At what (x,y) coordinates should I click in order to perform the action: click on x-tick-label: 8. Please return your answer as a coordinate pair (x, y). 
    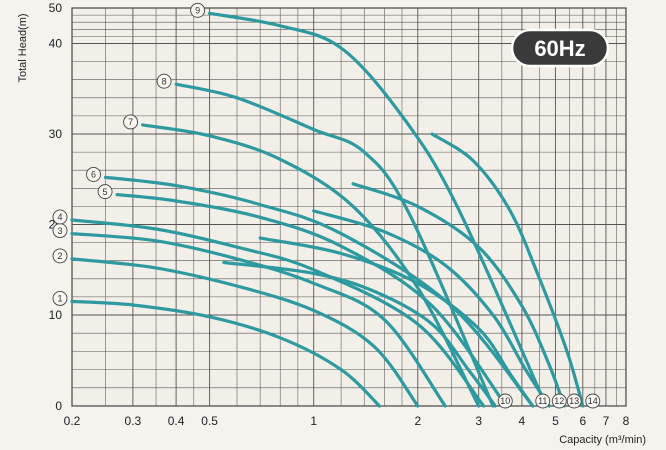
    Looking at the image, I should click on (626, 421).